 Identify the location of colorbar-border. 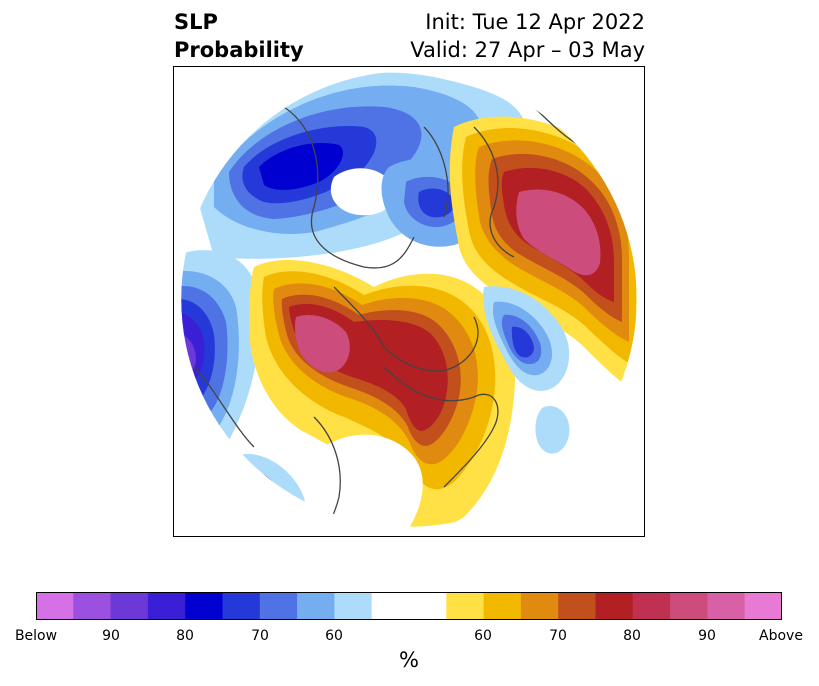
(409, 606).